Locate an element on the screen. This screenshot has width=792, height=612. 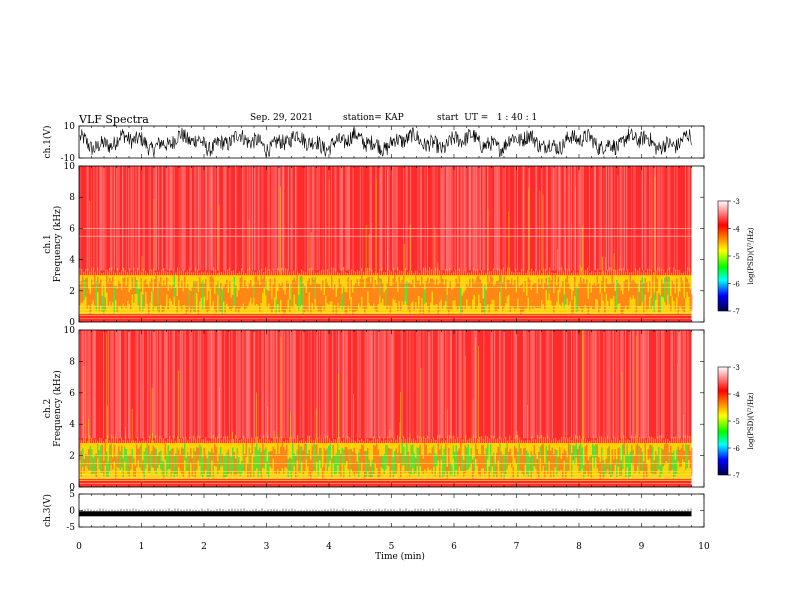
y-tick-label: 0 is located at coordinates (72, 323).